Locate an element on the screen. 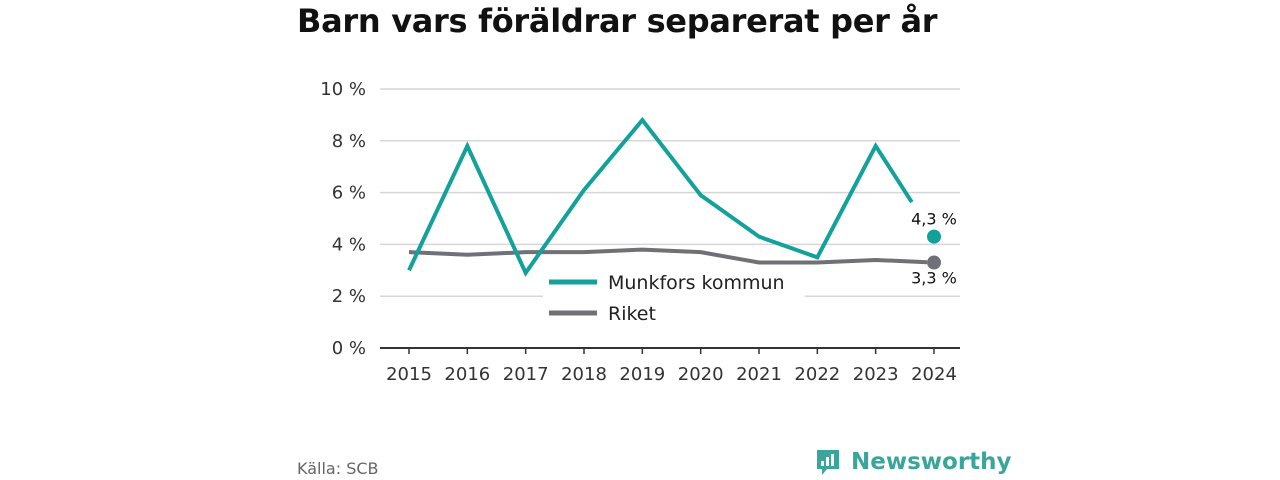  source-note: Källa: SCB is located at coordinates (338, 468).